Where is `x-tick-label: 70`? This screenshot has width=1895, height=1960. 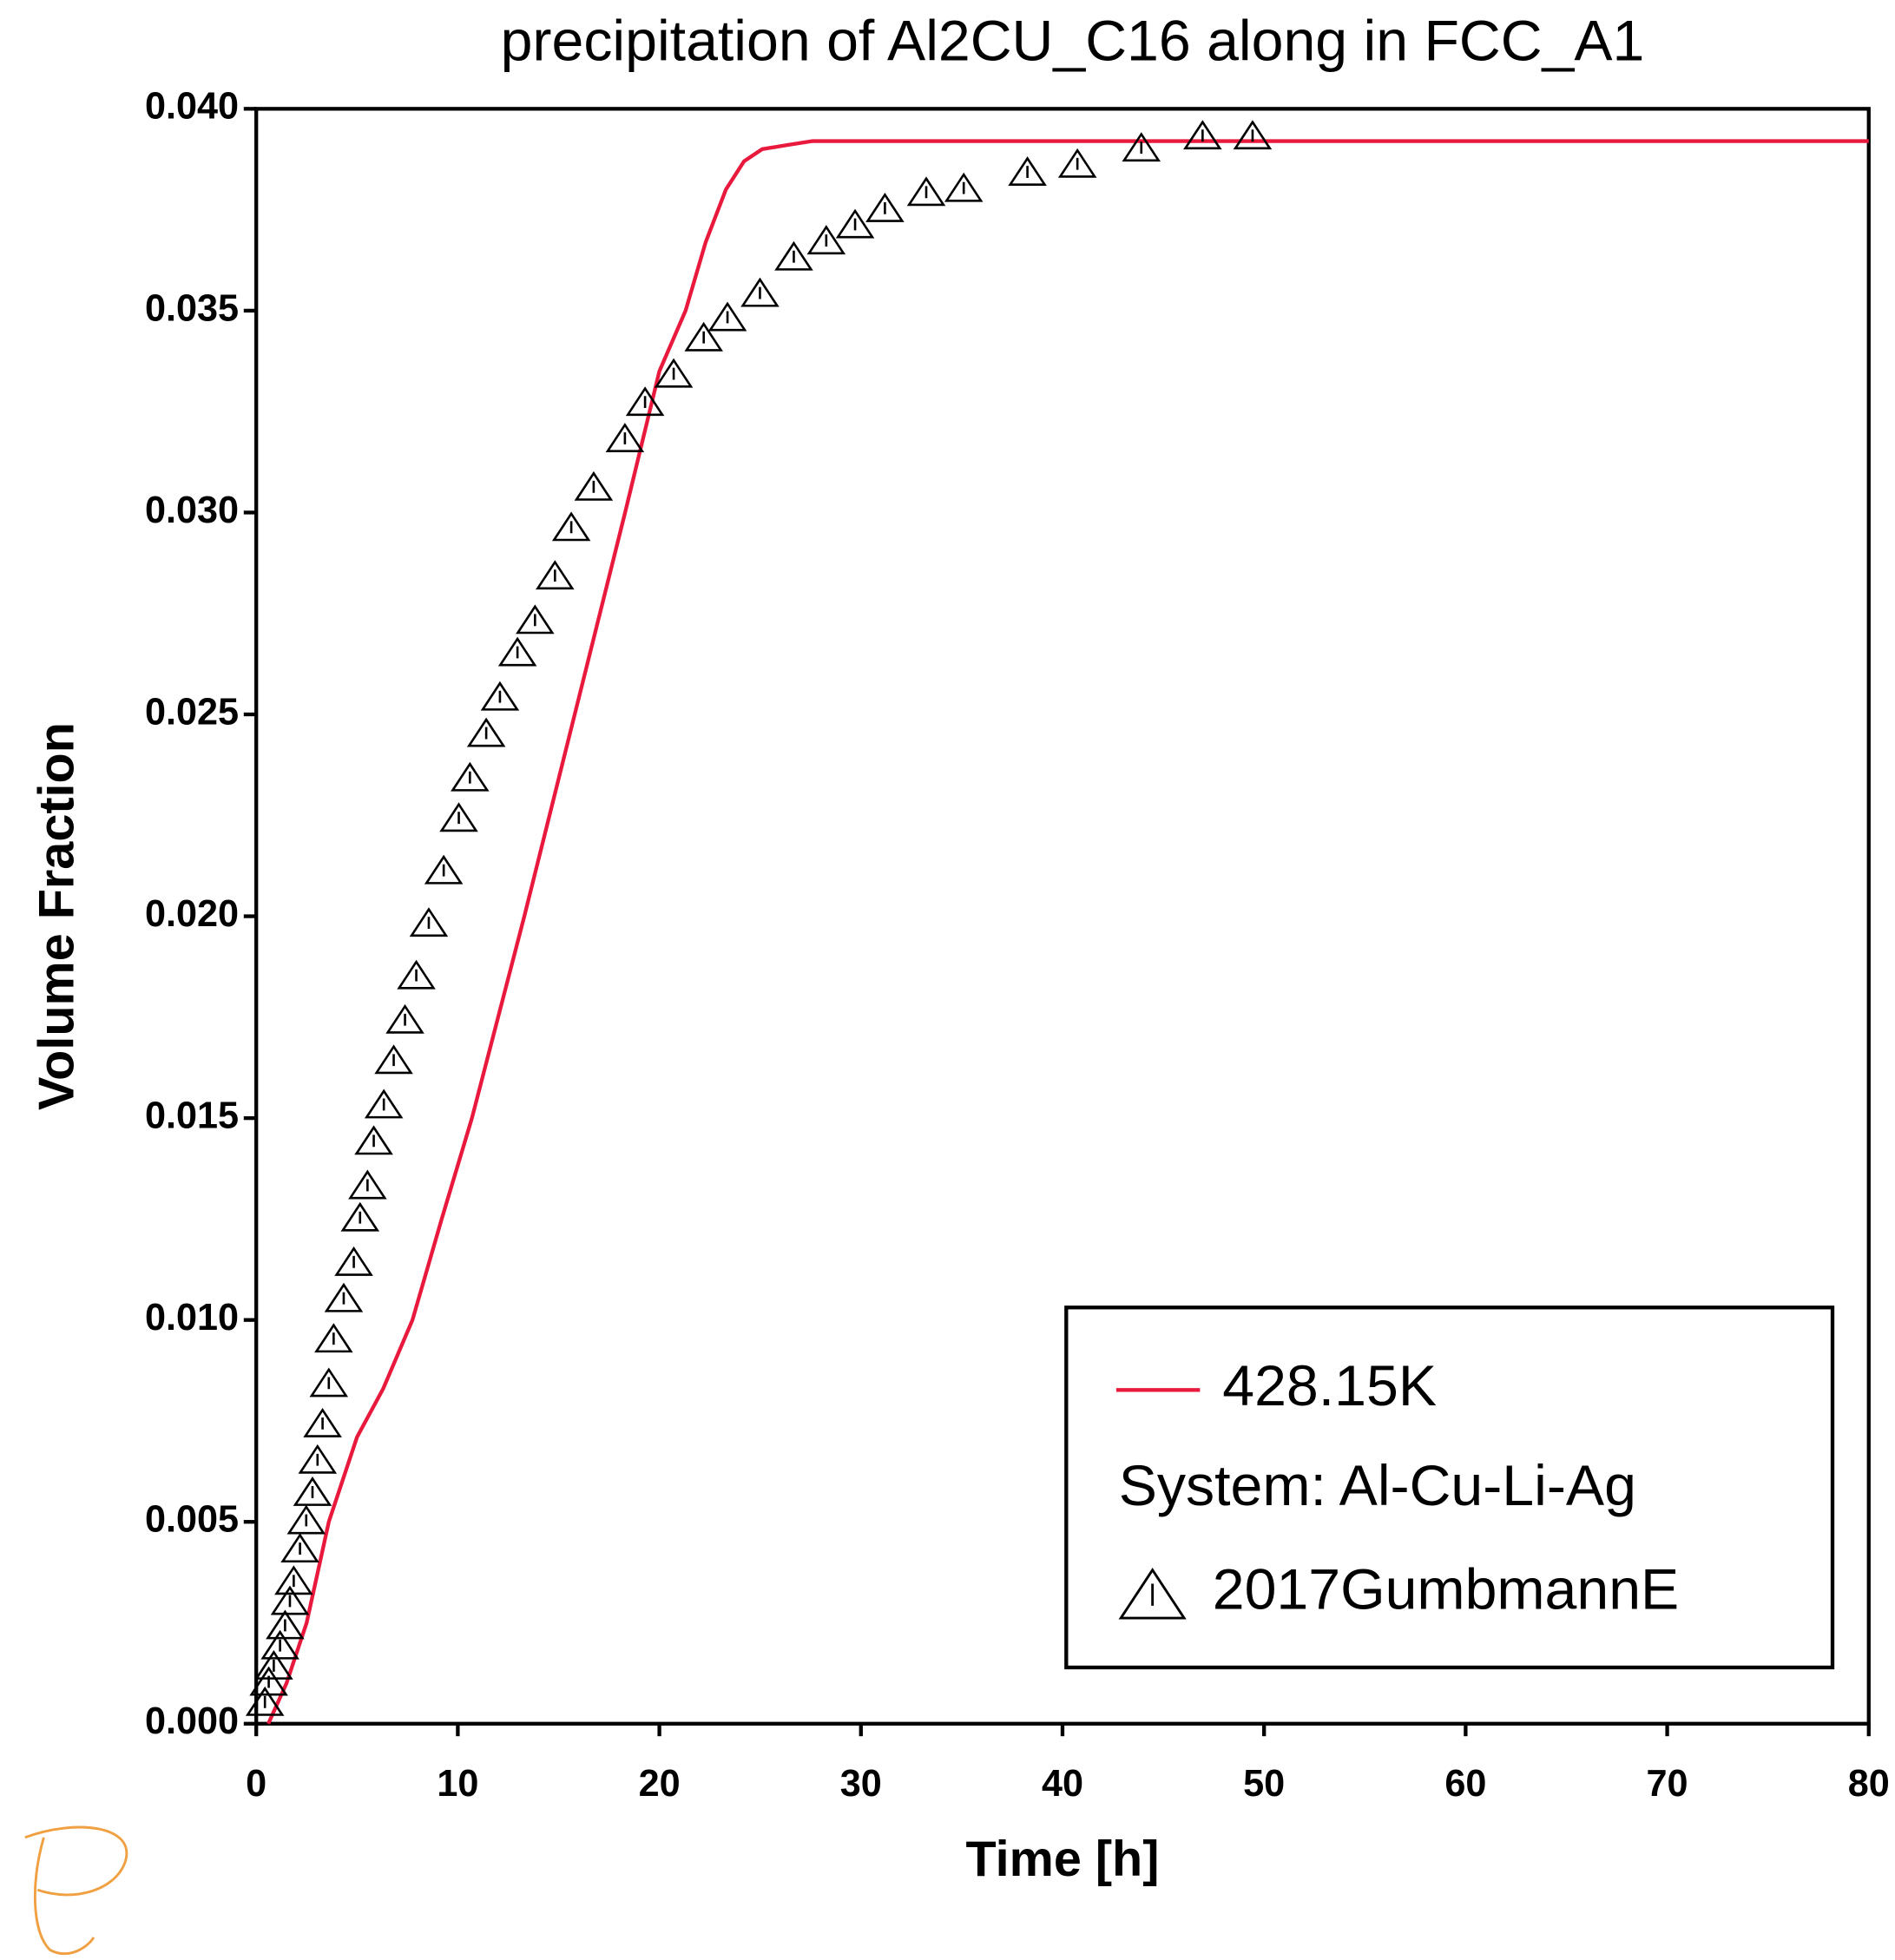
x-tick-label: 70 is located at coordinates (1667, 1784).